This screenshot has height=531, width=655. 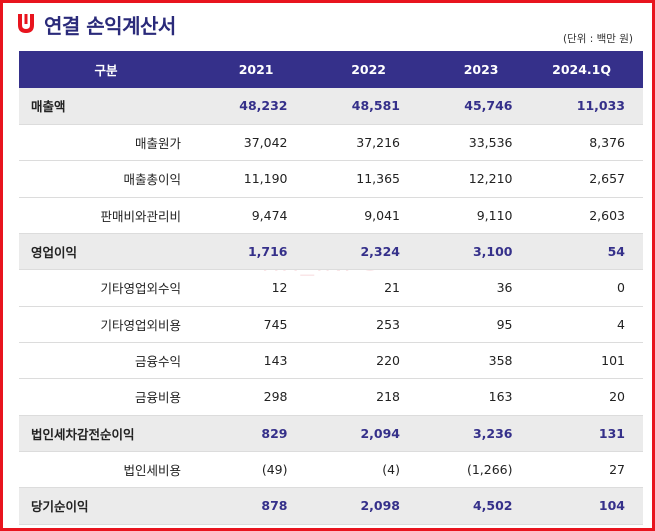 I want to click on cell-value: 3,236, so click(x=492, y=433).